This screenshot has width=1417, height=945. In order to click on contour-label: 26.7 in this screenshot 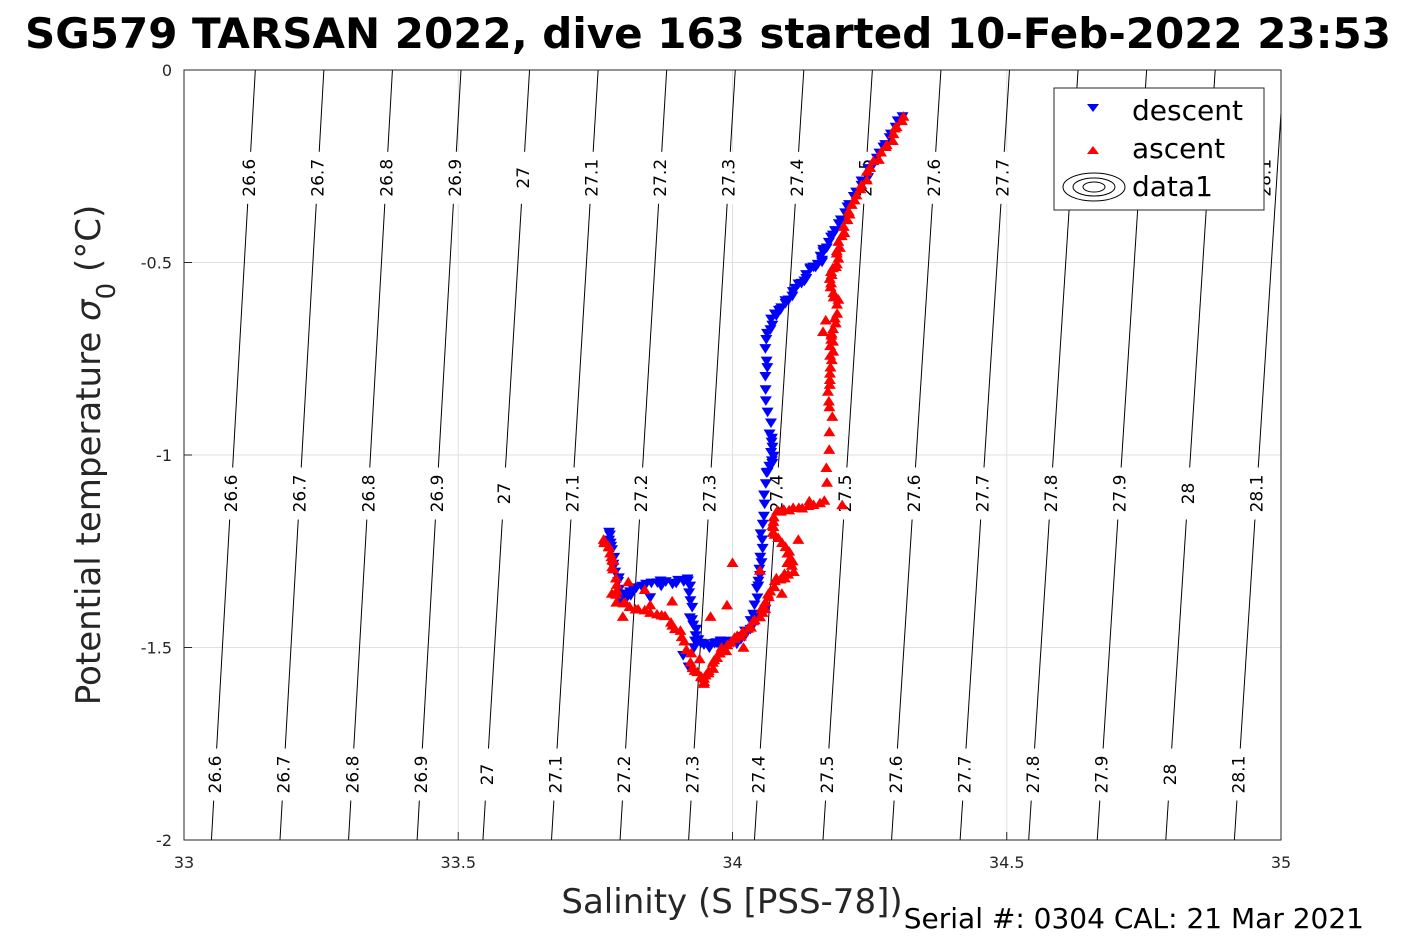, I will do `click(301, 494)`.